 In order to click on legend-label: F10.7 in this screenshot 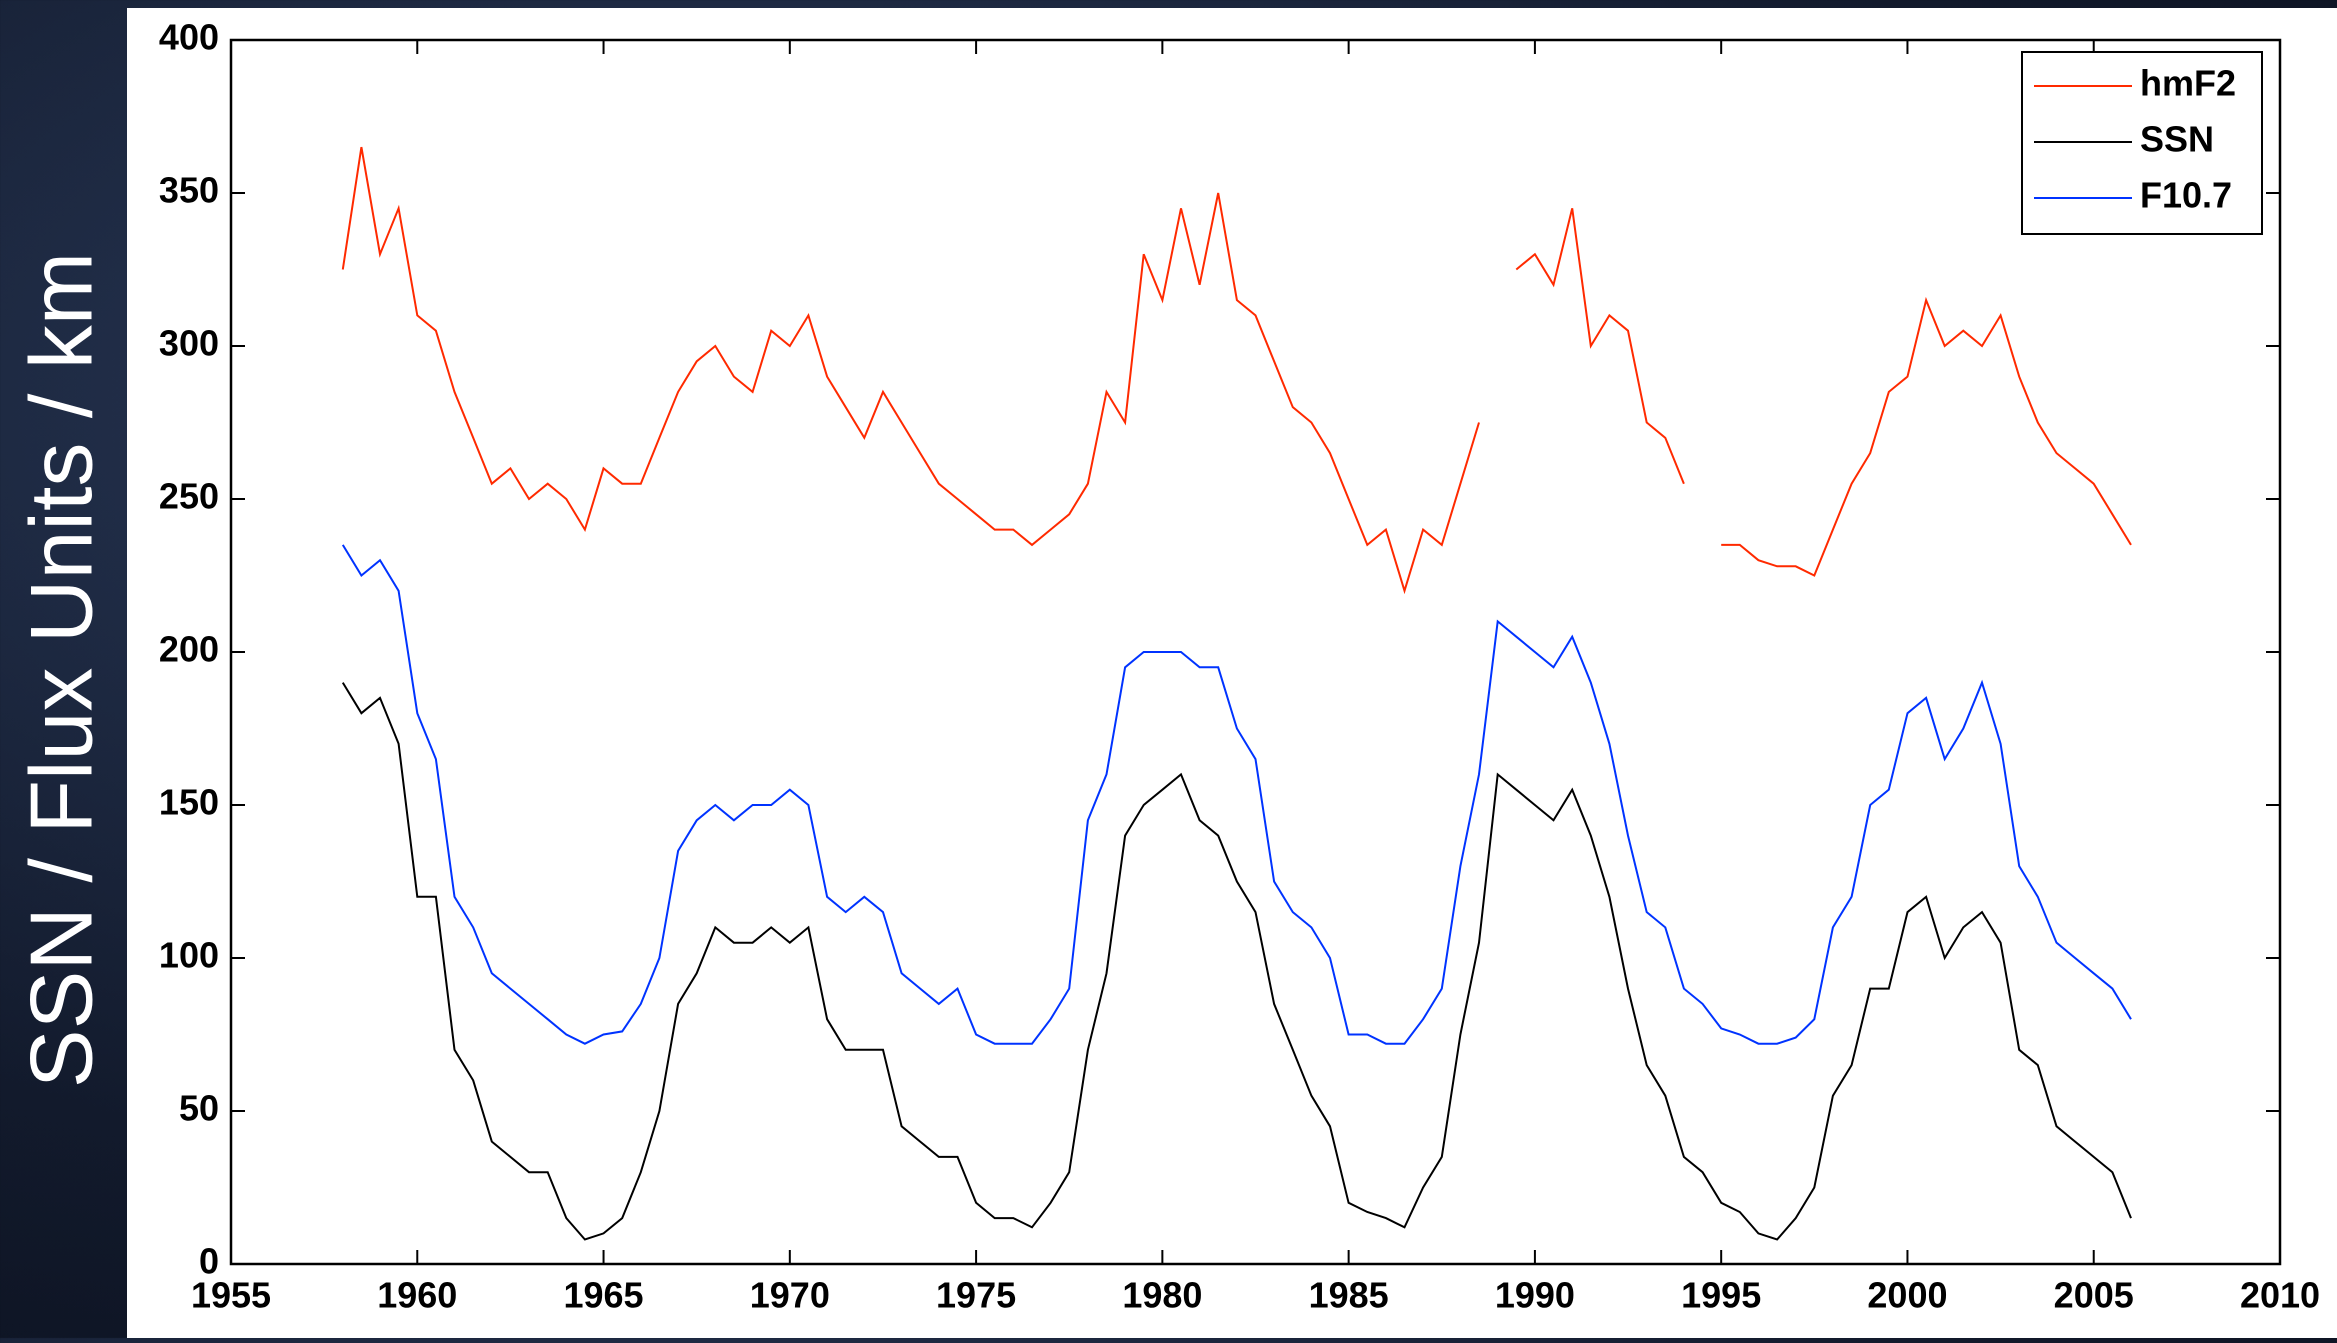, I will do `click(2186, 195)`.